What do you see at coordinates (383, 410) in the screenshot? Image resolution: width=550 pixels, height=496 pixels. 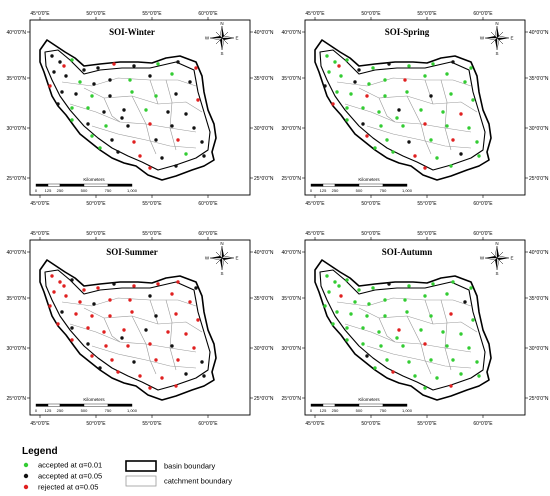 I see `scale-tick: 750` at bounding box center [383, 410].